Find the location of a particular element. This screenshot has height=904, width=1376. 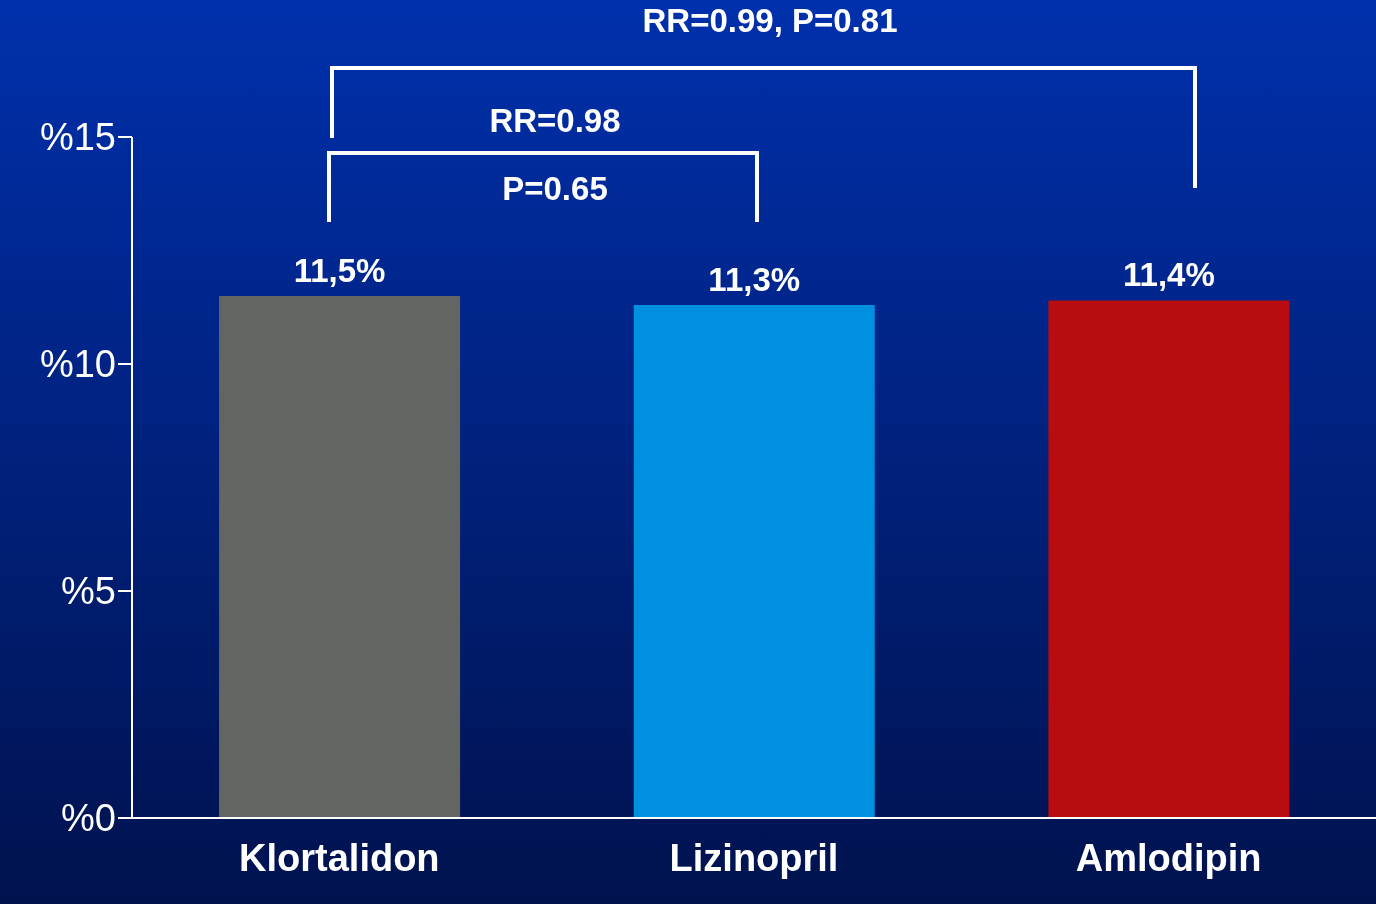

x-tick-label: Amlodipin is located at coordinates (1168, 857).